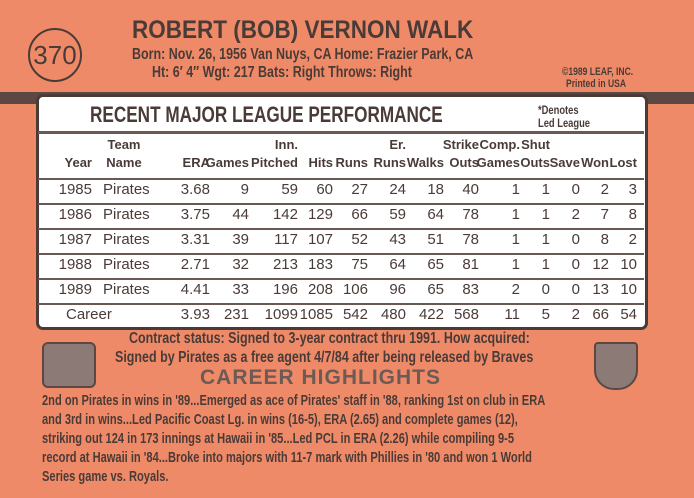  What do you see at coordinates (616, 366) in the screenshot?
I see `mlb-logo-right` at bounding box center [616, 366].